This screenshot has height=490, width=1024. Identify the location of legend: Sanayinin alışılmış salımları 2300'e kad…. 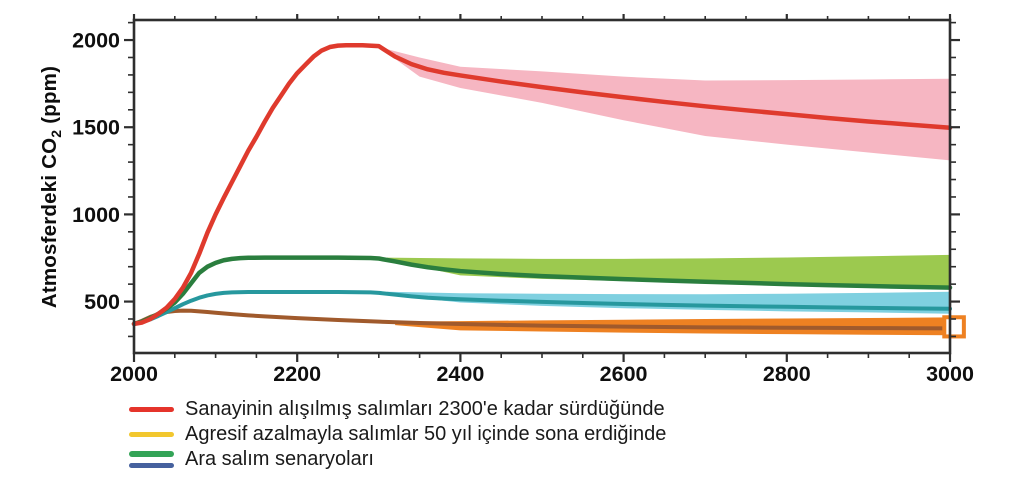
(397, 434).